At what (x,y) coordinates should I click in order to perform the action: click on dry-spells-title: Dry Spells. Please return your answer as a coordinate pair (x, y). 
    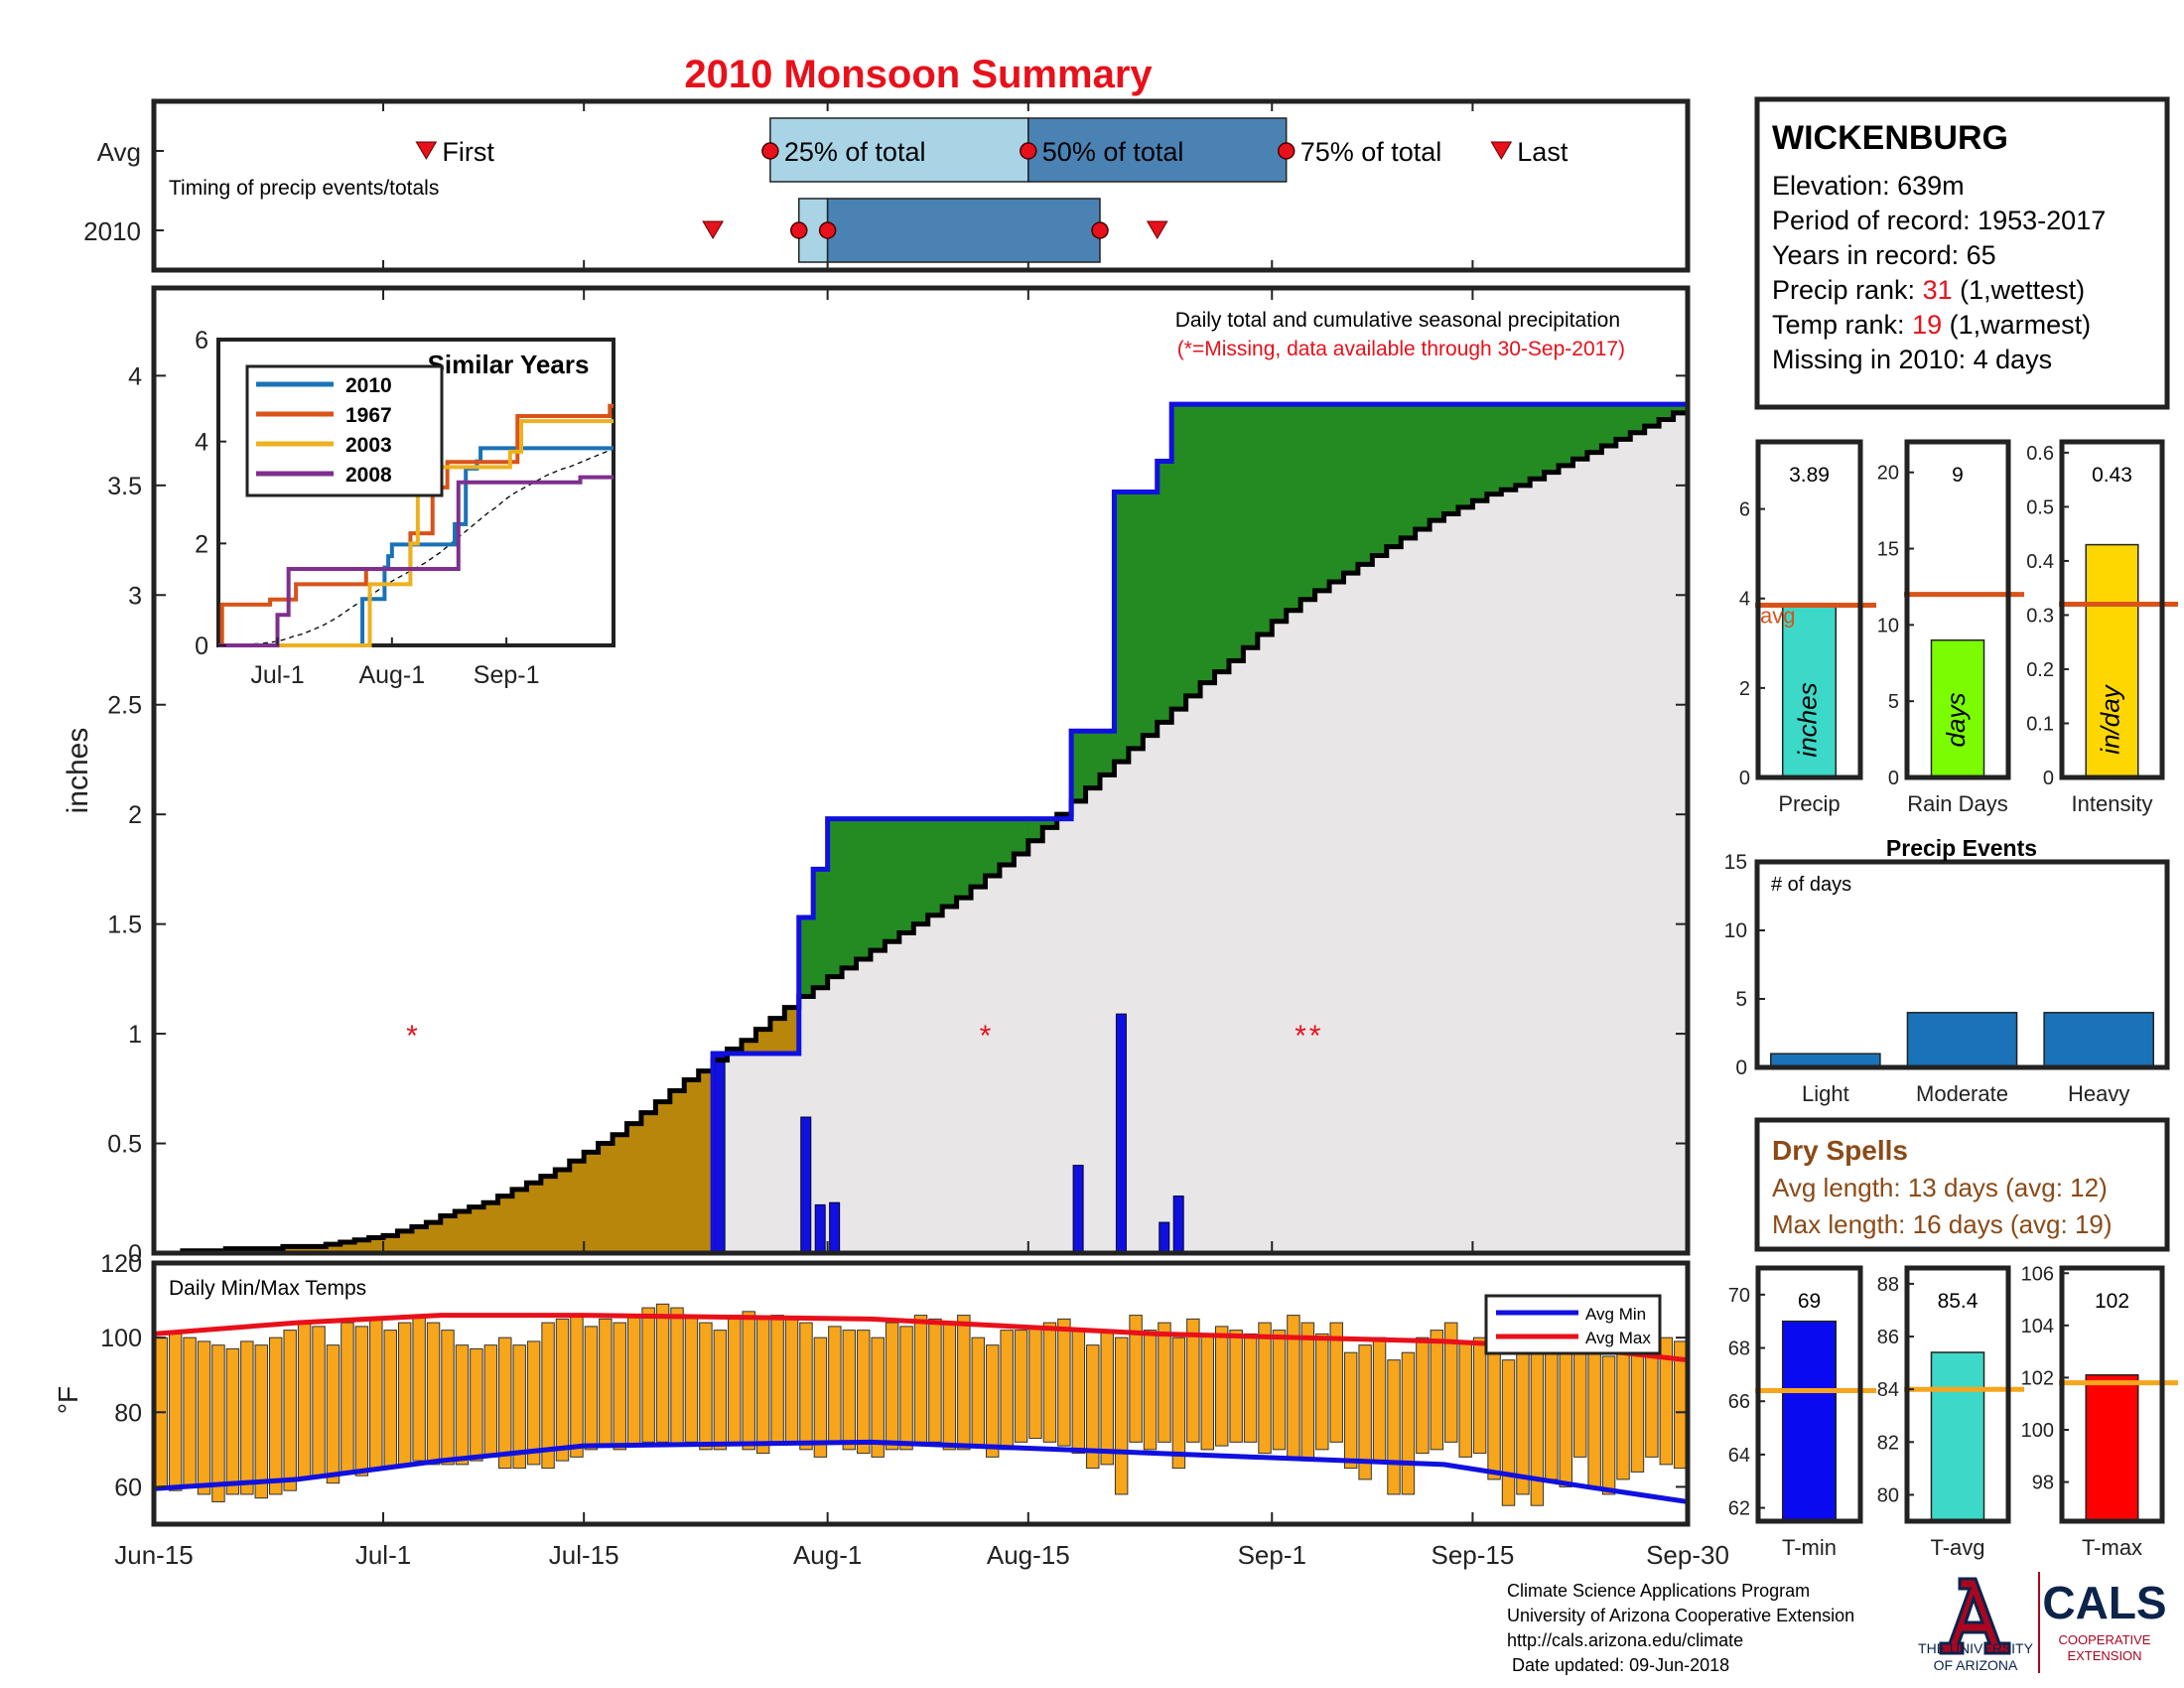
    Looking at the image, I should click on (1840, 1150).